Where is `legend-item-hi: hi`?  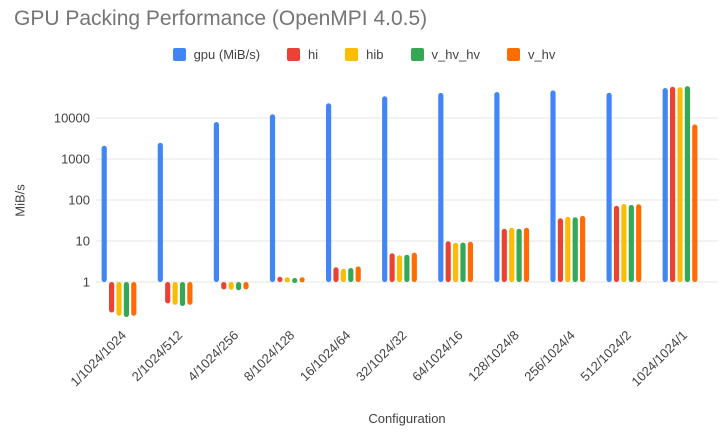
legend-item-hi: hi is located at coordinates (302, 54).